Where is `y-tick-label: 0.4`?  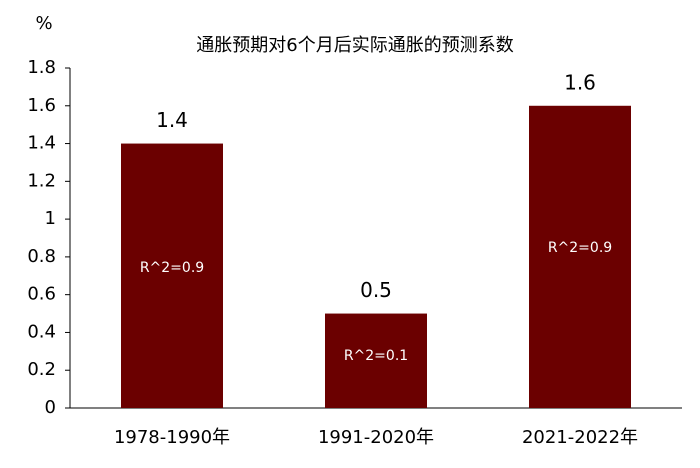 y-tick-label: 0.4 is located at coordinates (41, 331).